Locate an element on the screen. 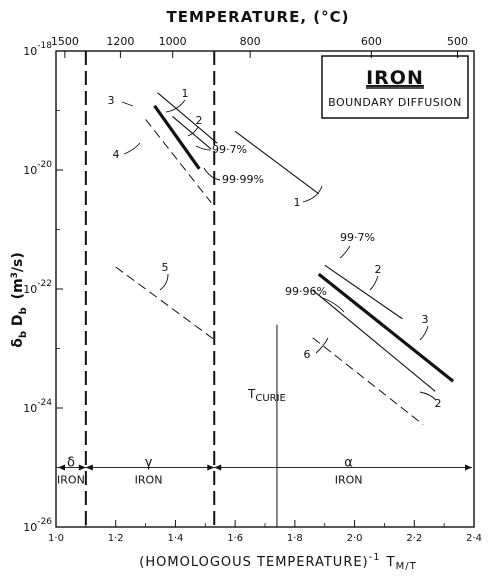 The height and width of the screenshot is (583, 497). x-tick-label-4: 1·8 is located at coordinates (295, 538).